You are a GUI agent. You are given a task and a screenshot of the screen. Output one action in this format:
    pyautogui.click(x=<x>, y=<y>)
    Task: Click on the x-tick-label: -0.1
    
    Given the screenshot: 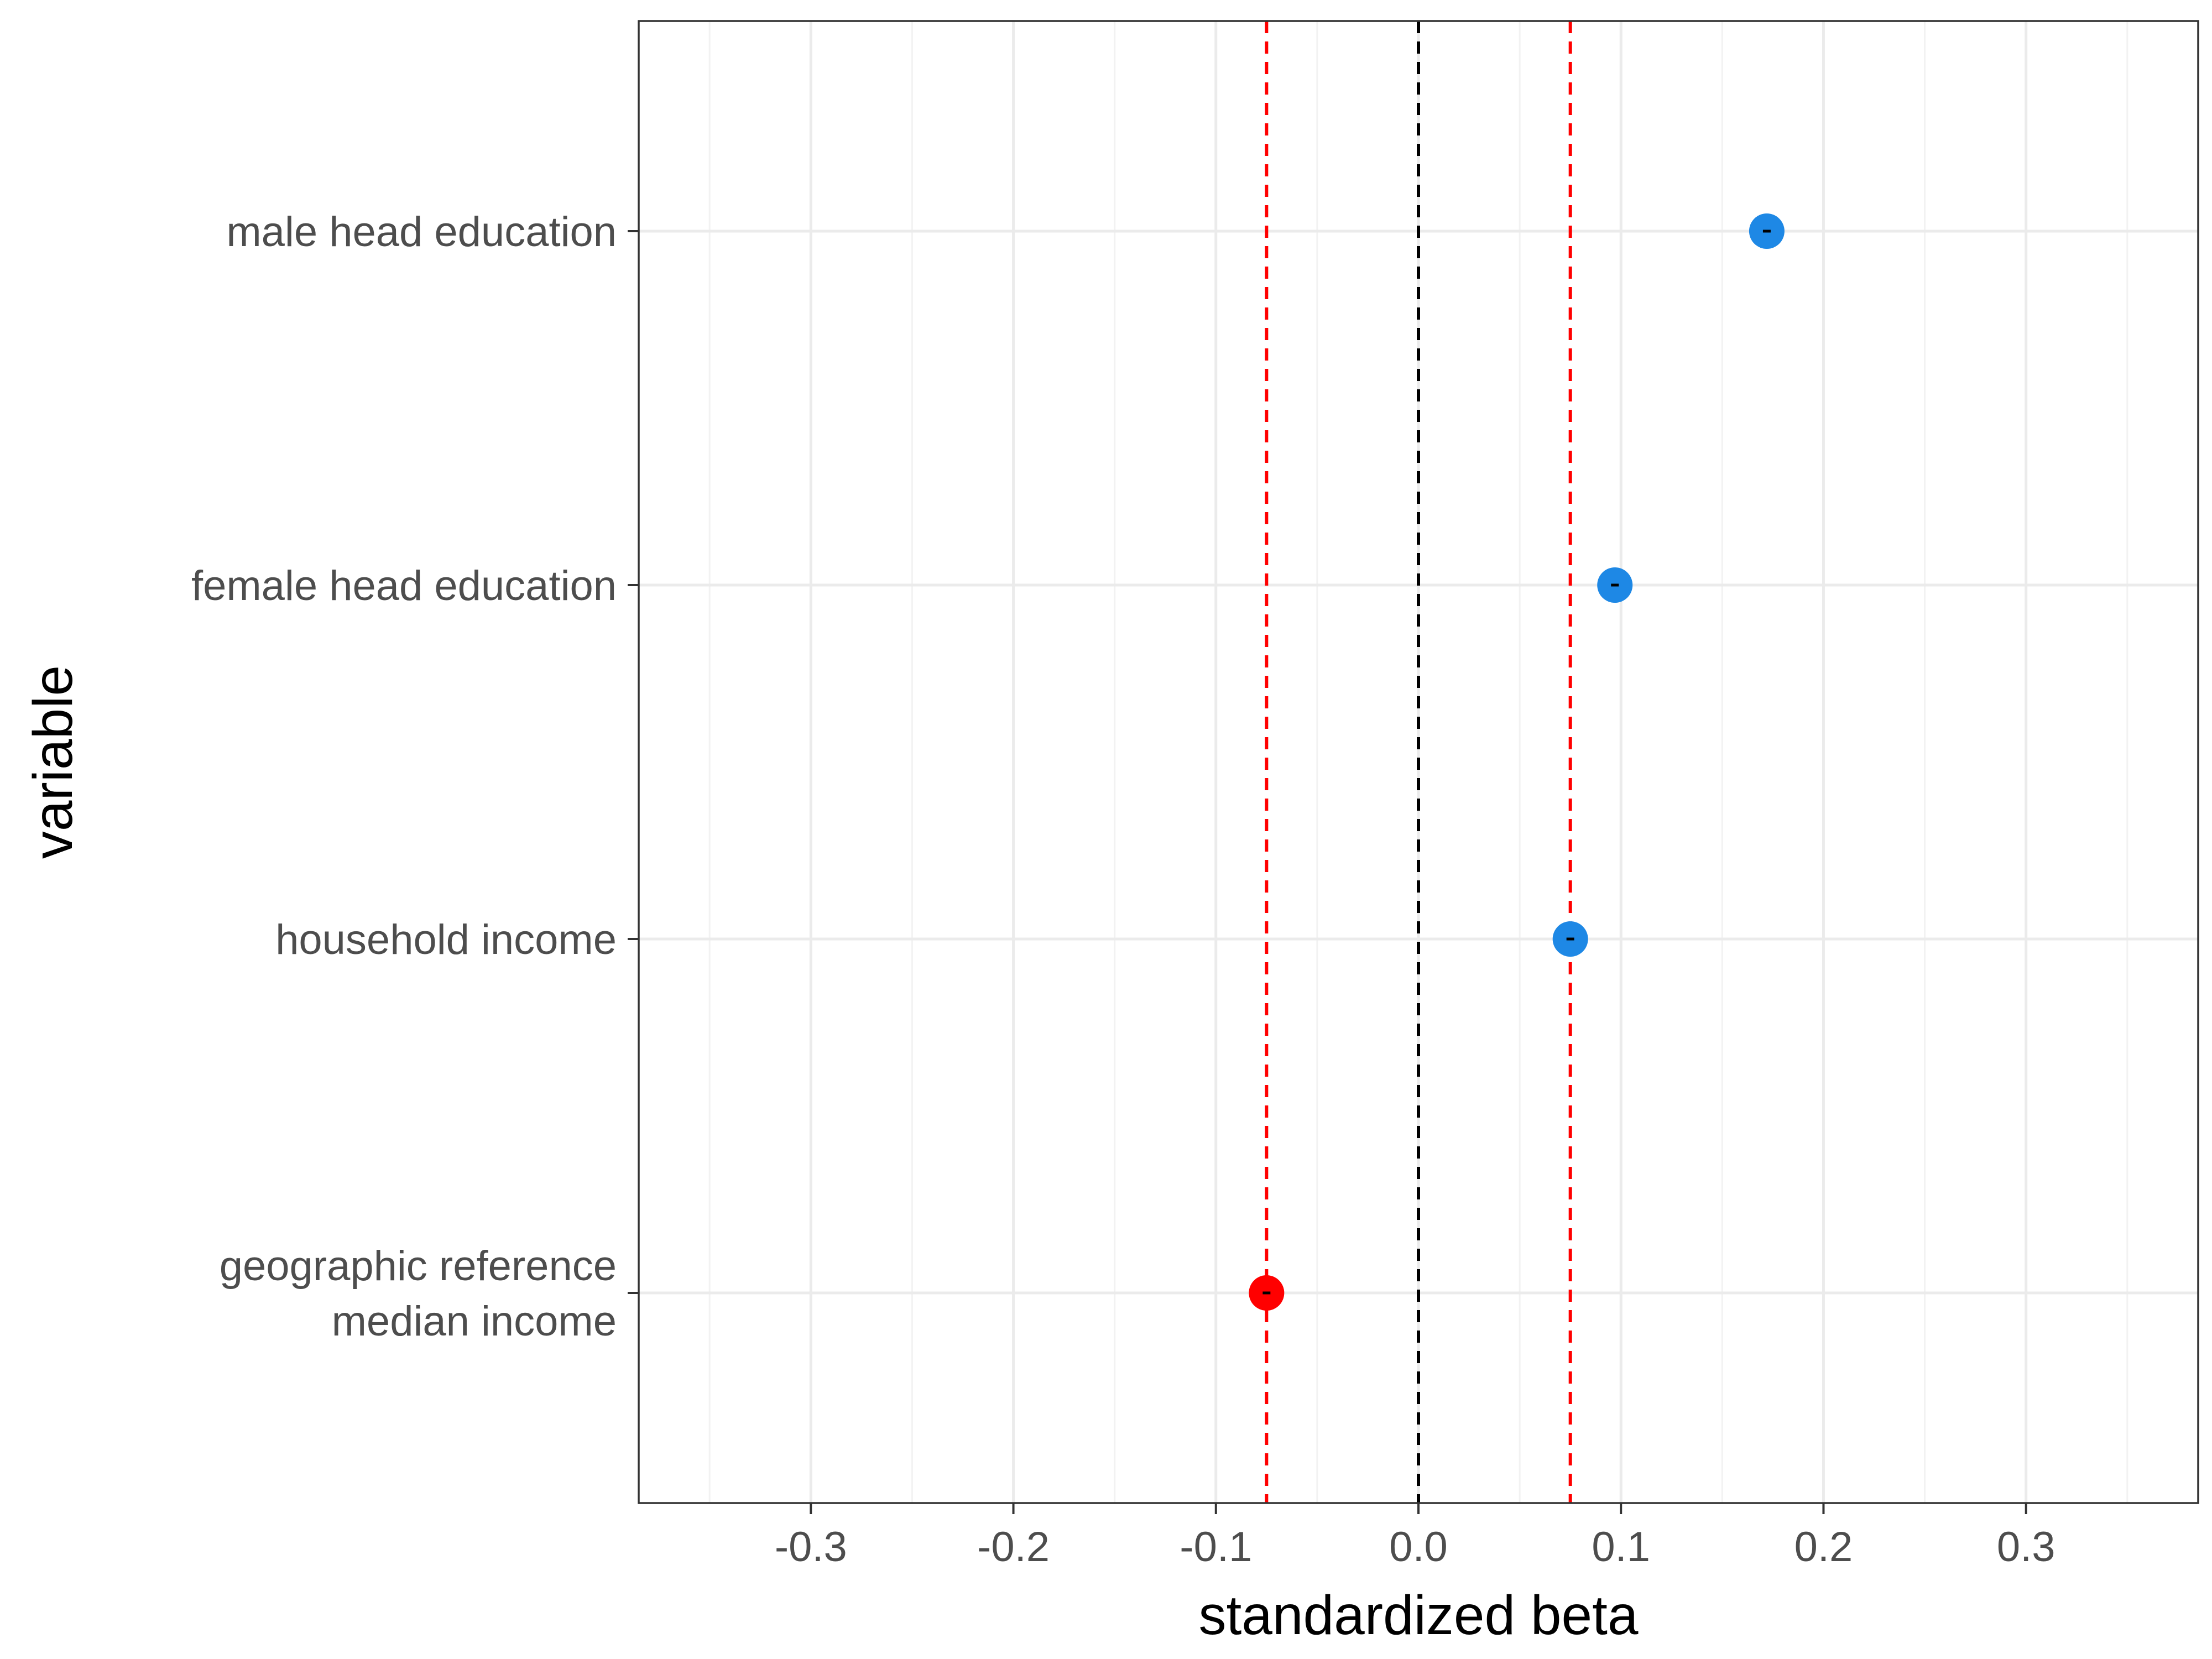 What is the action you would take?
    pyautogui.click(x=1216, y=1548)
    